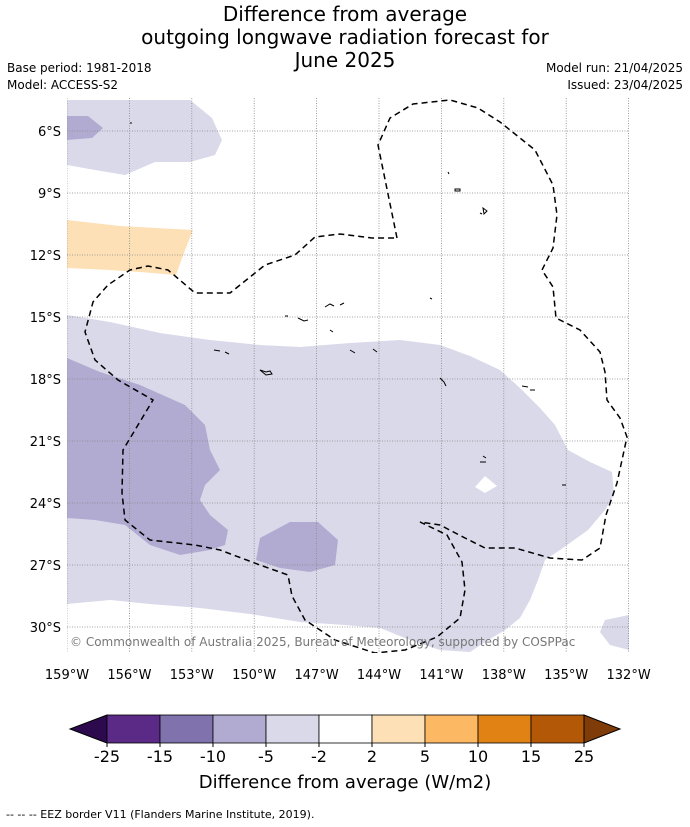 The width and height of the screenshot is (690, 827). I want to click on colorbar-tick-label: 2, so click(372, 756).